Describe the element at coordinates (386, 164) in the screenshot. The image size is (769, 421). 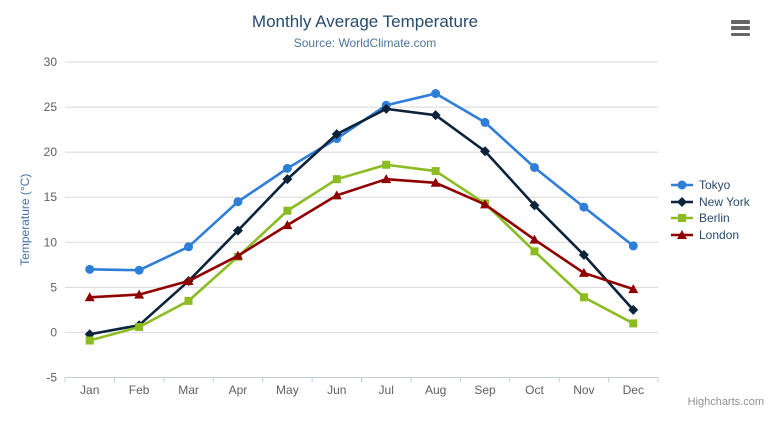
I see `data-point-berlin-jul` at that location.